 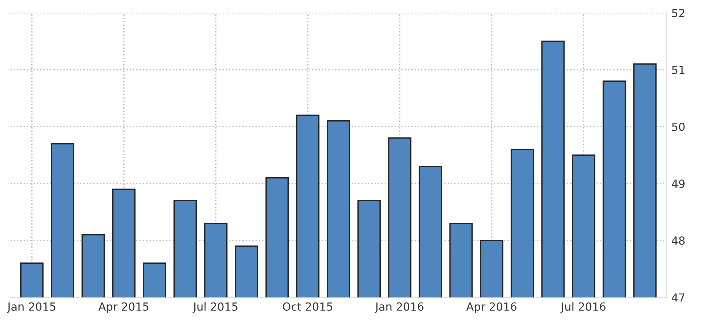 I want to click on y-tick-label: 51, so click(x=678, y=70).